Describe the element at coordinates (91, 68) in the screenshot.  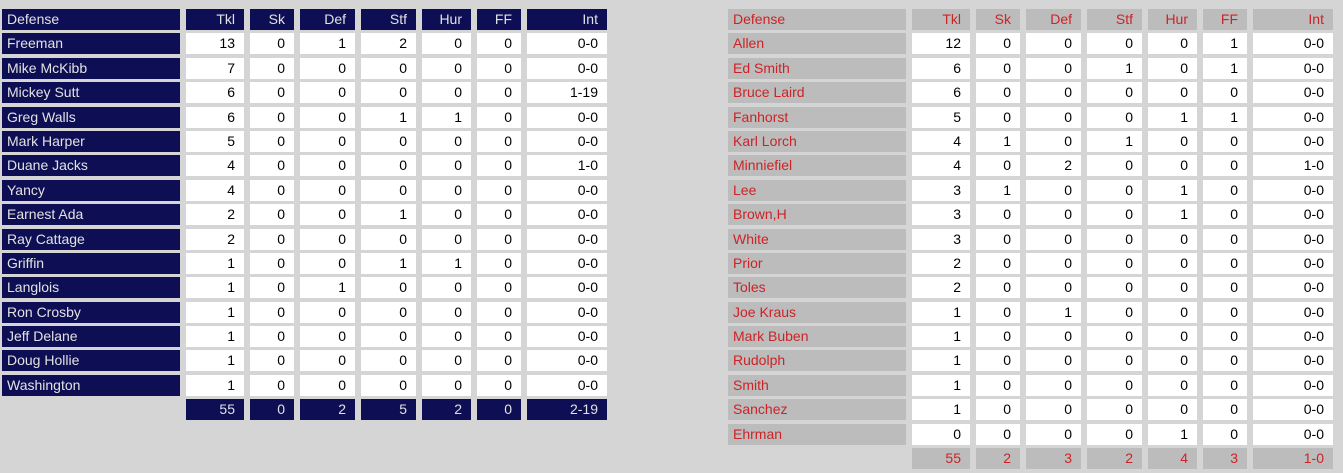
I see `player-name-cell: Mike McKibb` at that location.